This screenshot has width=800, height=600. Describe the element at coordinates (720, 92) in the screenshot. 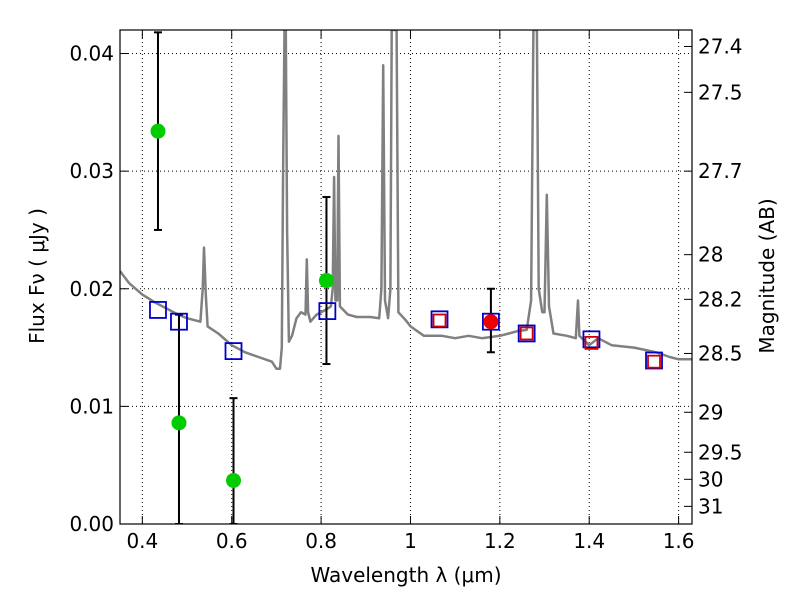

I see `y2-tick-label: 27.5` at that location.